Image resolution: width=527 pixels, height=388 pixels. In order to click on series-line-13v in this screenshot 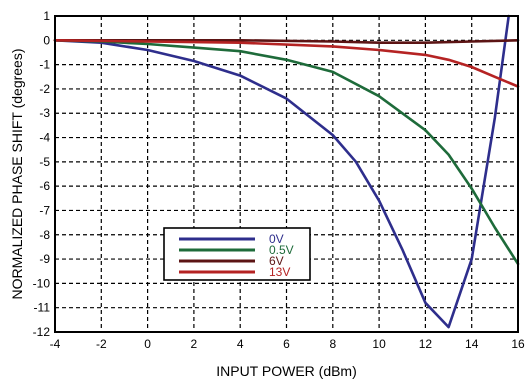, I will do `click(286, 63)`.